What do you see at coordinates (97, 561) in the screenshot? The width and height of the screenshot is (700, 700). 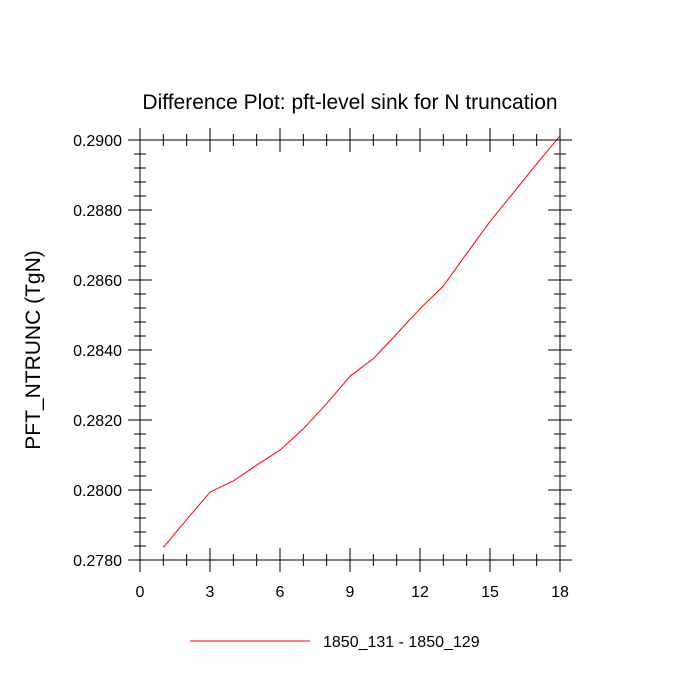 I see `y-tick-label: 0.2780` at bounding box center [97, 561].